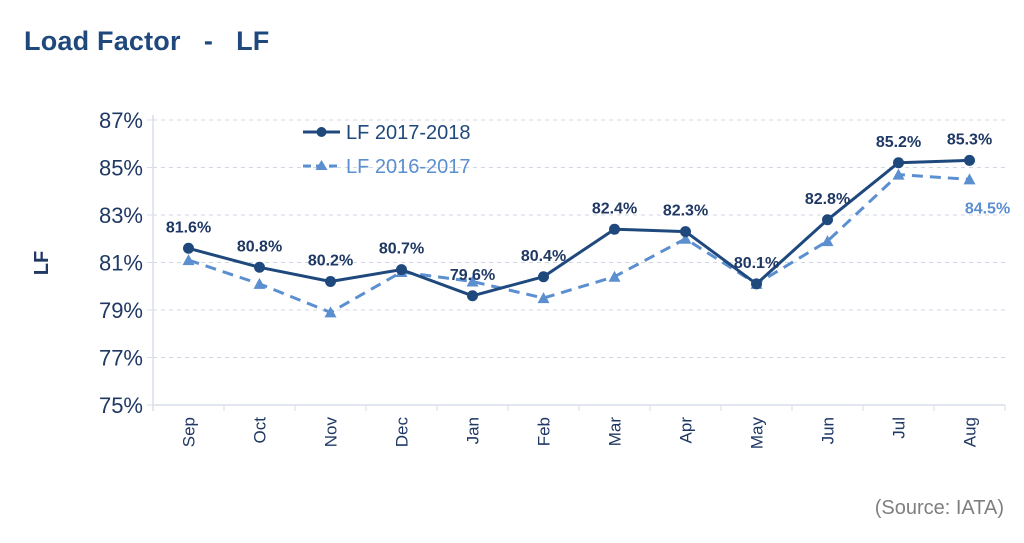 The width and height of the screenshot is (1024, 543). What do you see at coordinates (330, 261) in the screenshot?
I see `data-label: 80.2%` at bounding box center [330, 261].